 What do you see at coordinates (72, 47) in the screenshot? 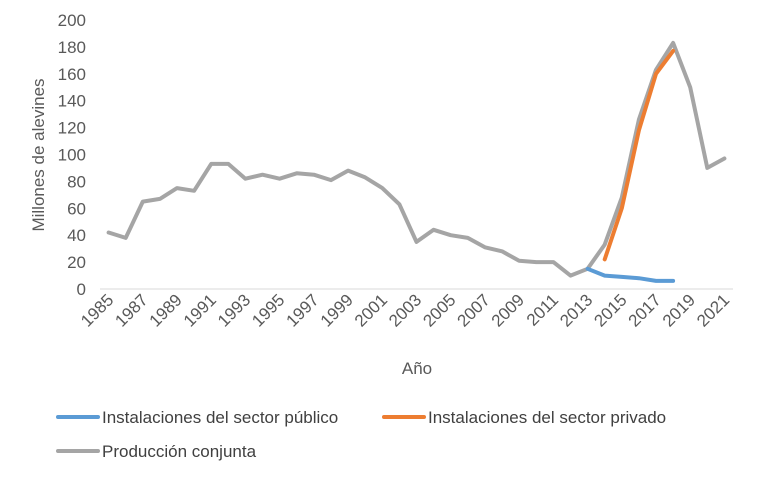
I see `y-tick-label: 180` at bounding box center [72, 47].